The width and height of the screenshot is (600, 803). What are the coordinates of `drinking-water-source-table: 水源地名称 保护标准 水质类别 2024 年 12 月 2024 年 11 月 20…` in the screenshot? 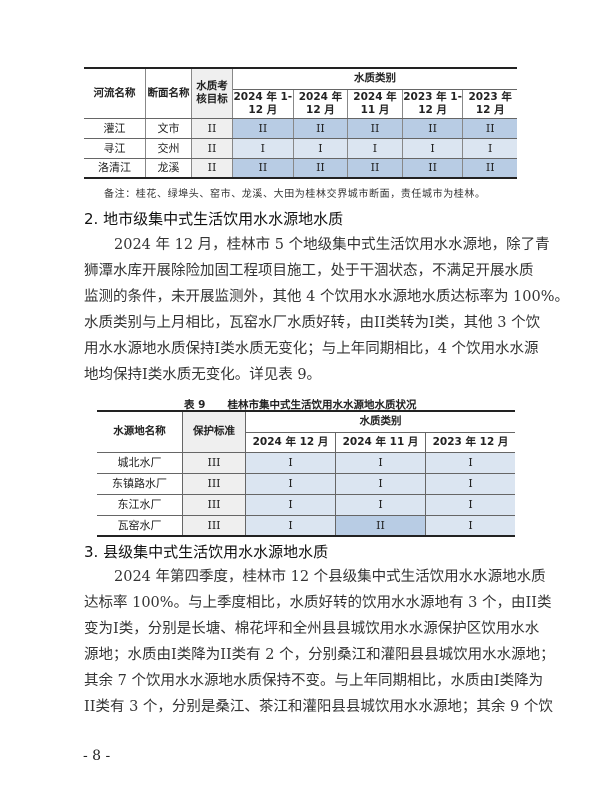 It's located at (306, 473).